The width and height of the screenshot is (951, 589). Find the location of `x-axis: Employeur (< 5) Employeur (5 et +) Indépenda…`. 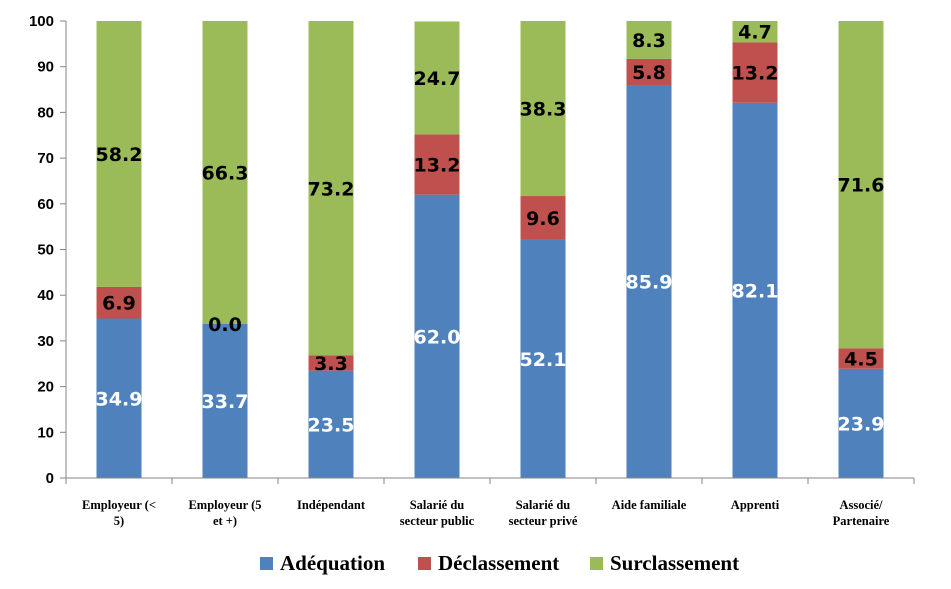

x-axis: Employeur (< 5) Employeur (5 et +) Indépenda… is located at coordinates (490, 502).